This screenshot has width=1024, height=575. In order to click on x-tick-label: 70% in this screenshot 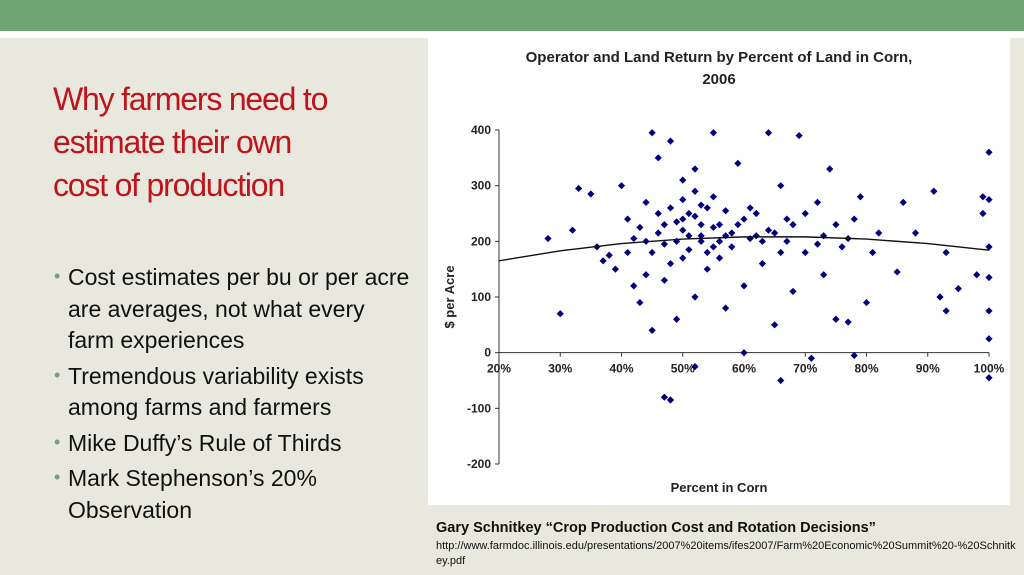, I will do `click(805, 369)`.